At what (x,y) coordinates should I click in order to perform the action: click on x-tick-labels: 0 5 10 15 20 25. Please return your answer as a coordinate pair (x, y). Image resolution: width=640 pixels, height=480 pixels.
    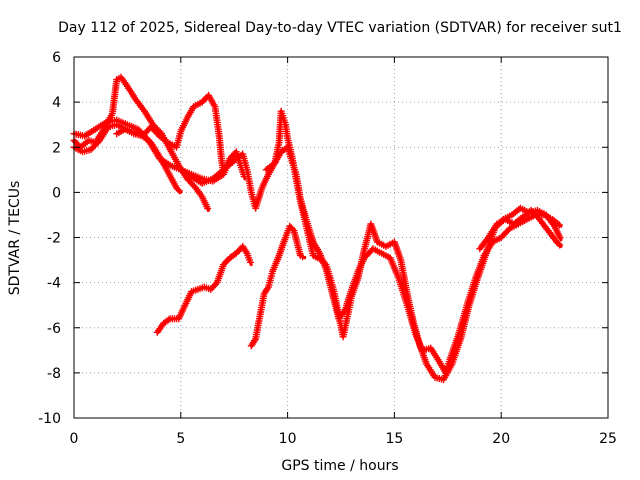
    Looking at the image, I should click on (343, 439).